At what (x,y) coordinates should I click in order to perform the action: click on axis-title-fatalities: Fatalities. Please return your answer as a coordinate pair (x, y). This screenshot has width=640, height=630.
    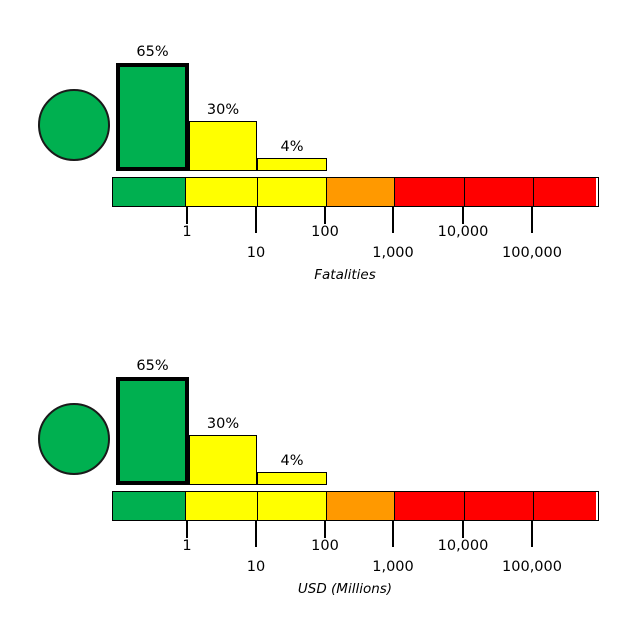
    Looking at the image, I should click on (345, 275).